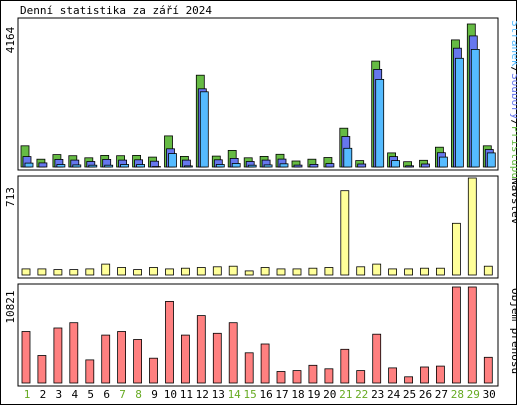 Image resolution: width=517 pixels, height=405 pixels. I want to click on day-label-11: 11, so click(186, 394).